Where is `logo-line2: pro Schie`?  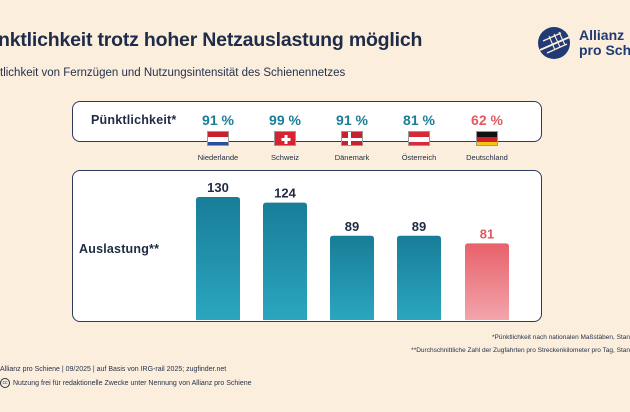
logo-line2: pro Schie is located at coordinates (604, 50).